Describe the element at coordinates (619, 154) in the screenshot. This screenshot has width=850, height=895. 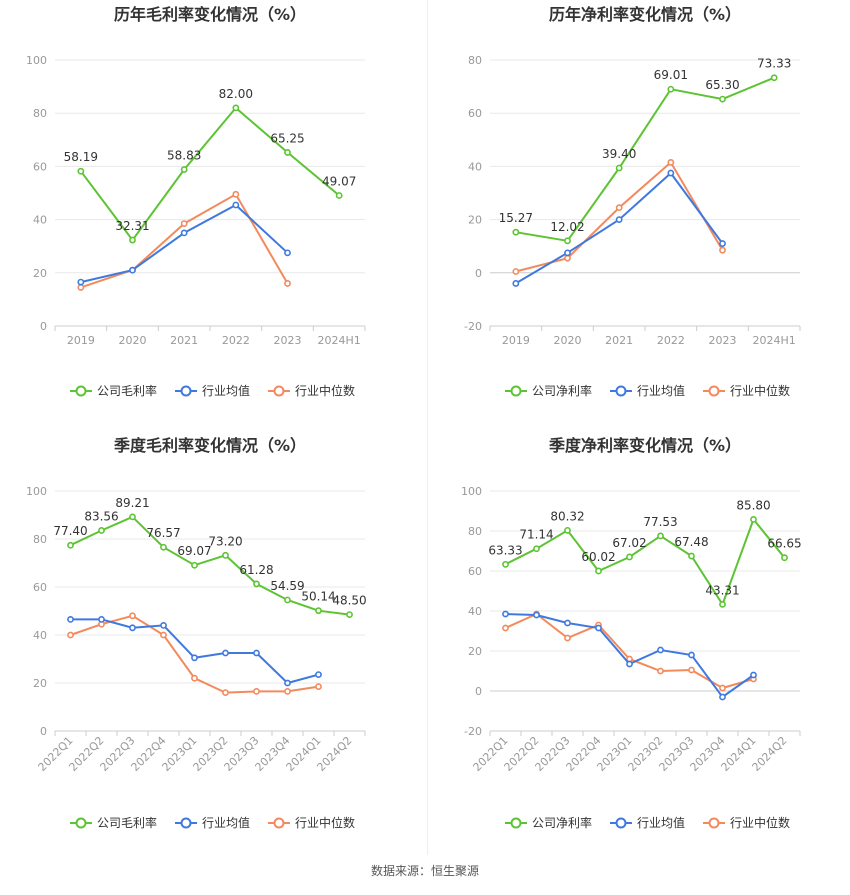
I see `data-label: 39.40` at that location.